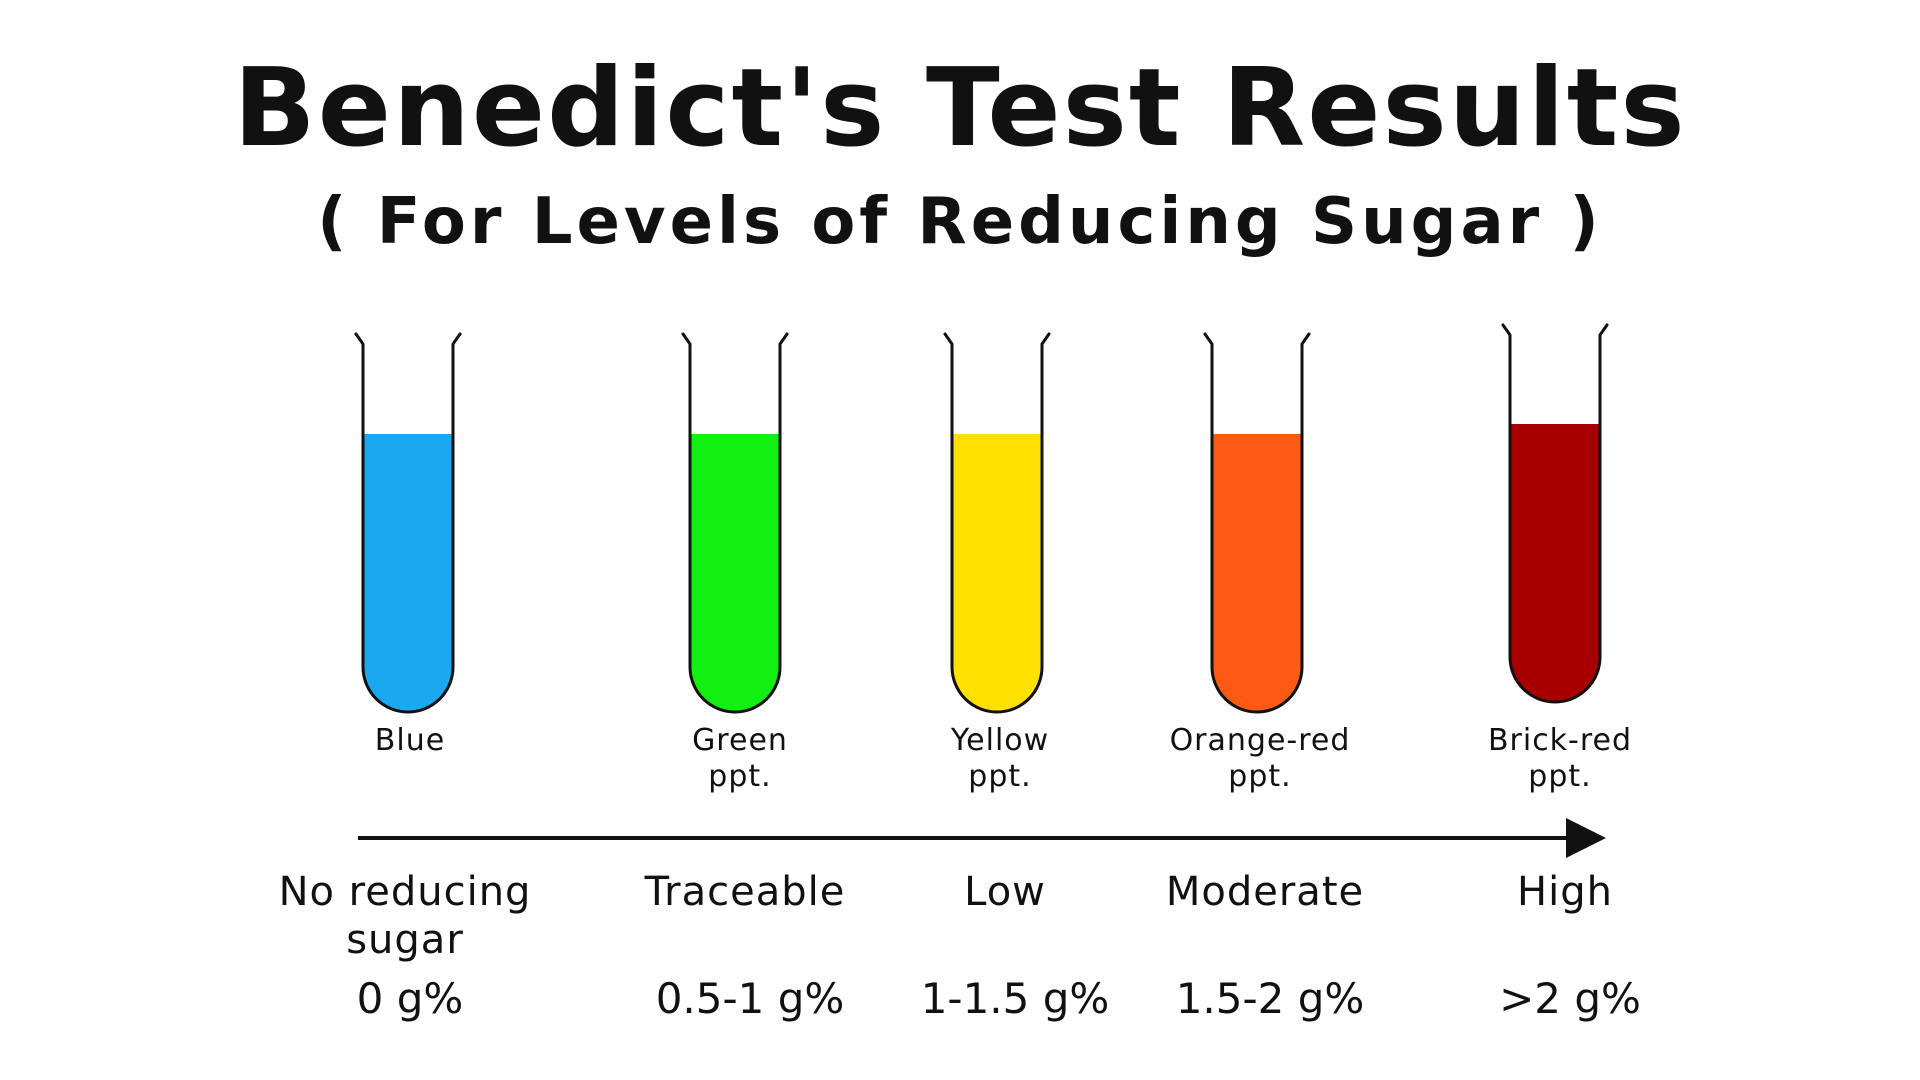  What do you see at coordinates (735, 573) in the screenshot?
I see `tube-liquid-green` at bounding box center [735, 573].